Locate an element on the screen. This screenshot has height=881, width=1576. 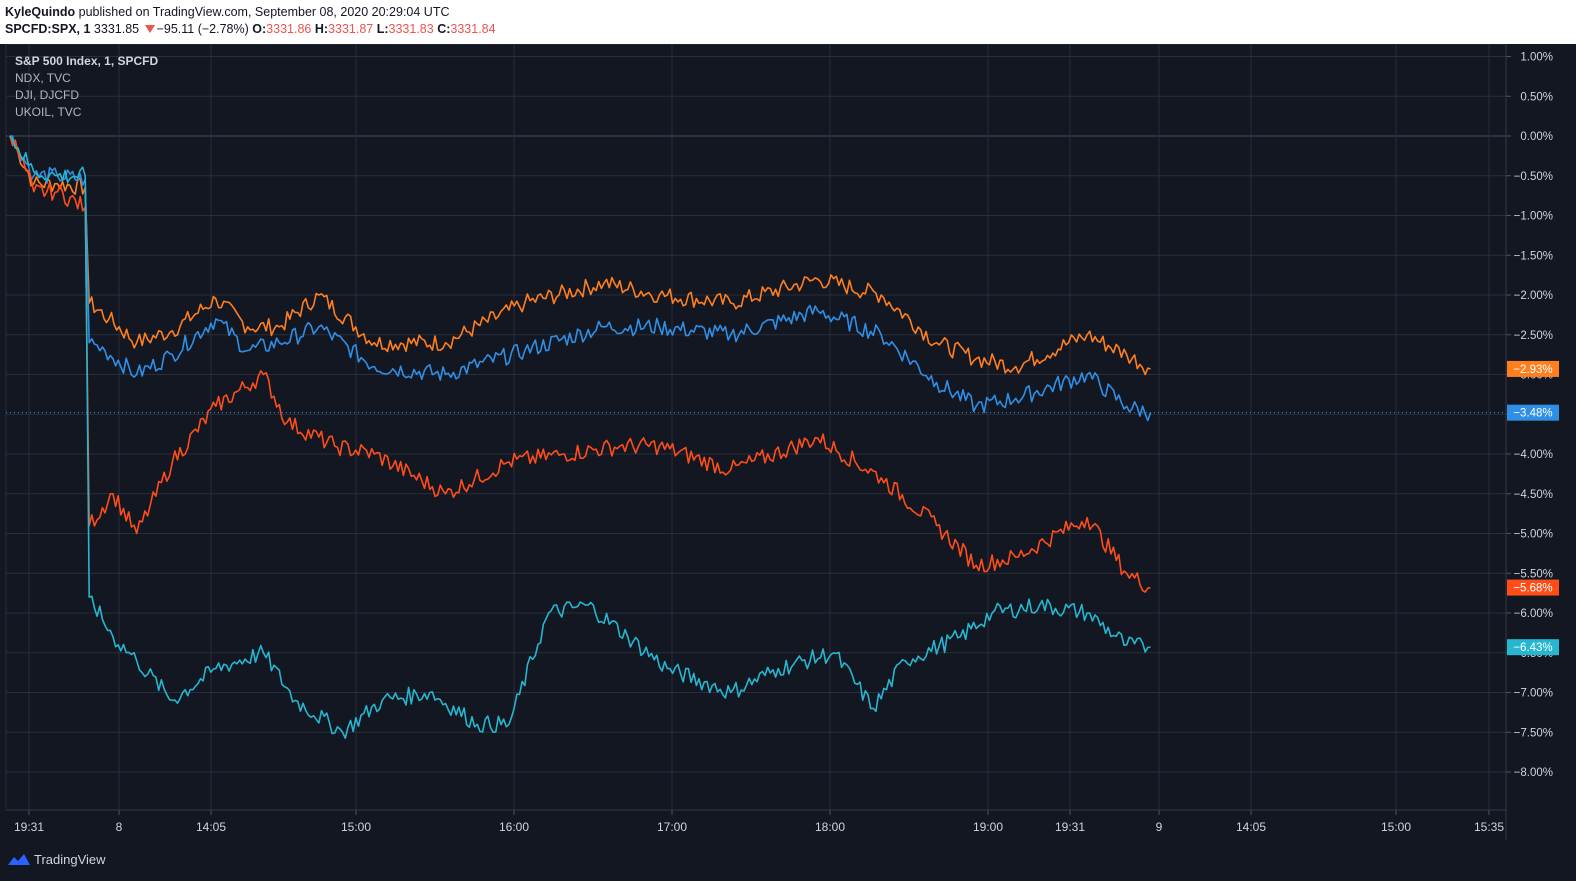
x-tick-label: 19:00 is located at coordinates (988, 827).